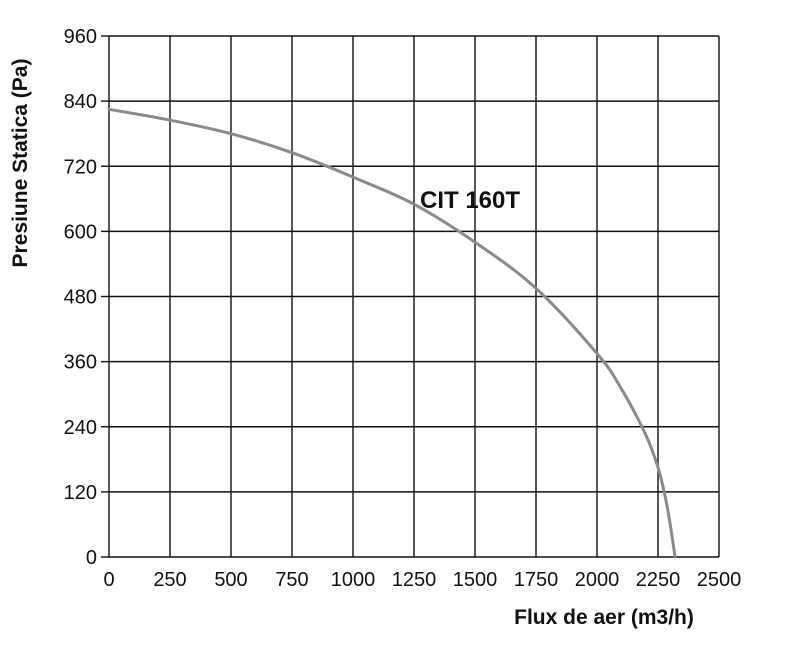 This screenshot has height=657, width=794. I want to click on x-tick-label: 1250, so click(414, 580).